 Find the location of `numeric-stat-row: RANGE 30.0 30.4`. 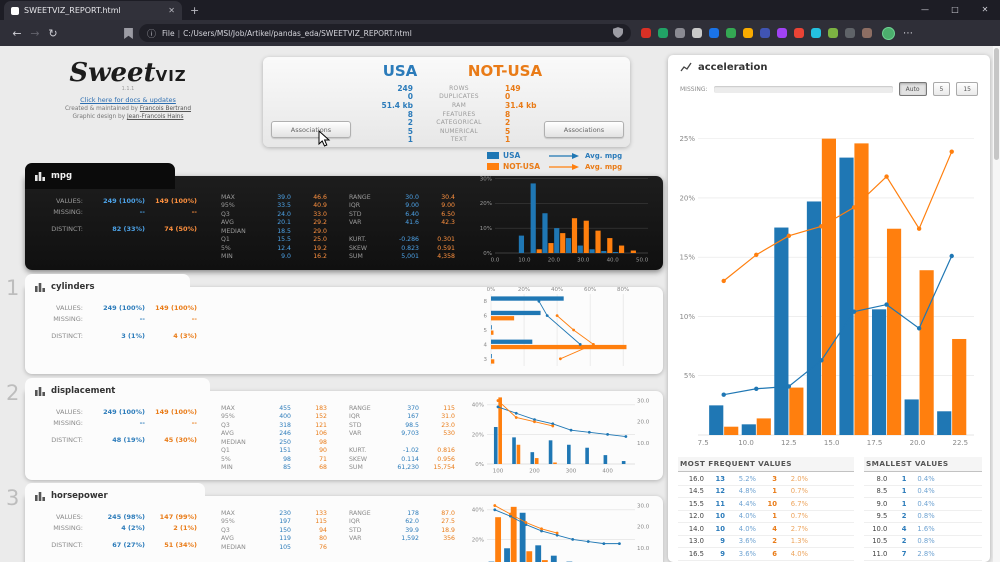

numeric-stat-row: RANGE 30.0 30.4 is located at coordinates (402, 197).